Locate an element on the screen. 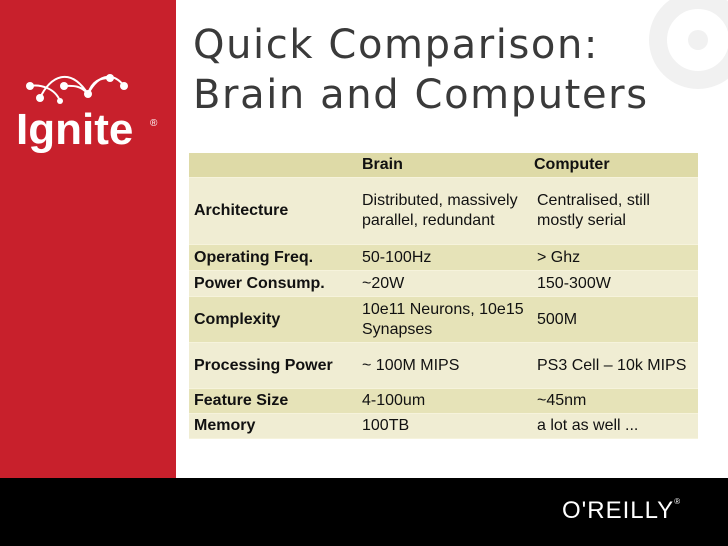  slide-title: Quick Comparison: Brain and Computers is located at coordinates (453, 70).